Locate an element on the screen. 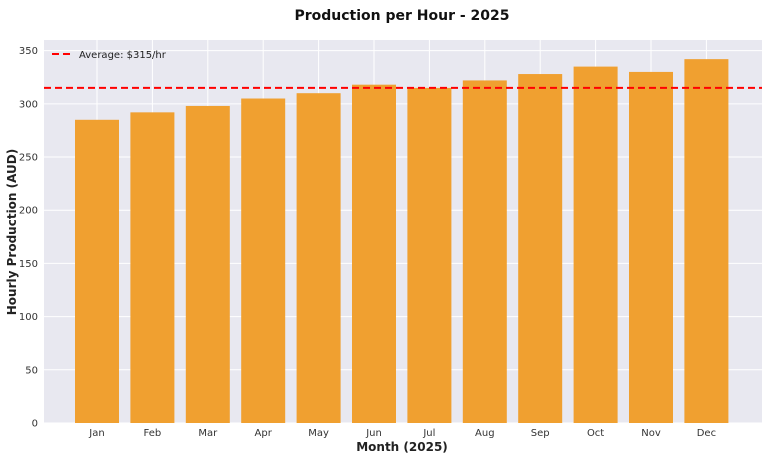  y-tick-label: 250 is located at coordinates (28, 158).